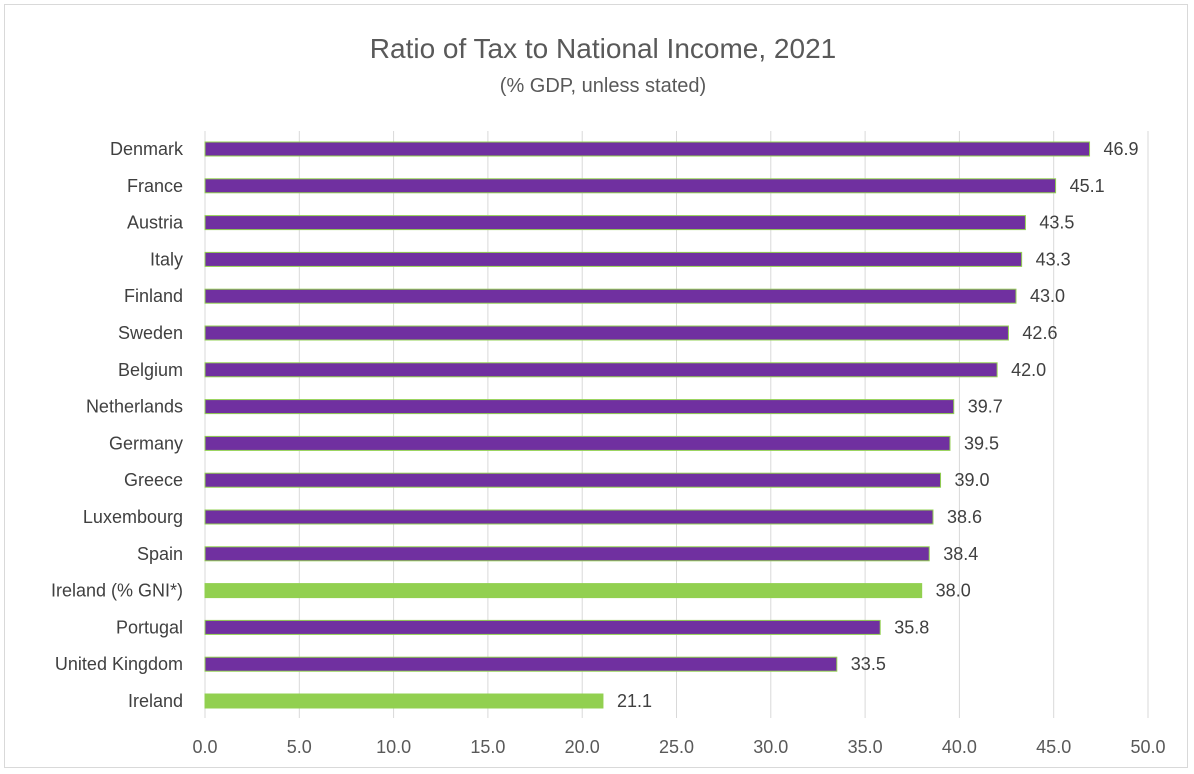 This screenshot has width=1194, height=774. What do you see at coordinates (1056, 223) in the screenshot?
I see `value-label: 43.5` at bounding box center [1056, 223].